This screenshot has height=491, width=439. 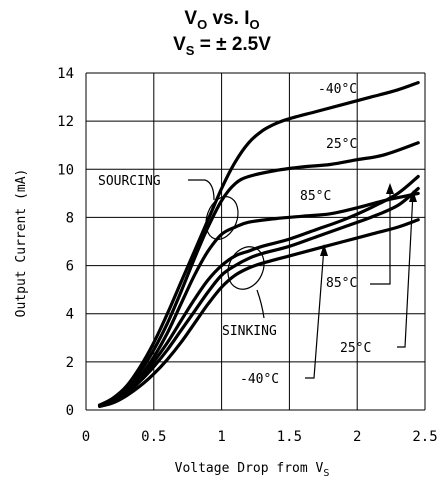 What do you see at coordinates (65, 242) in the screenshot?
I see `y-tick-labels: 0 2 4 6 8 10 12 14` at bounding box center [65, 242].